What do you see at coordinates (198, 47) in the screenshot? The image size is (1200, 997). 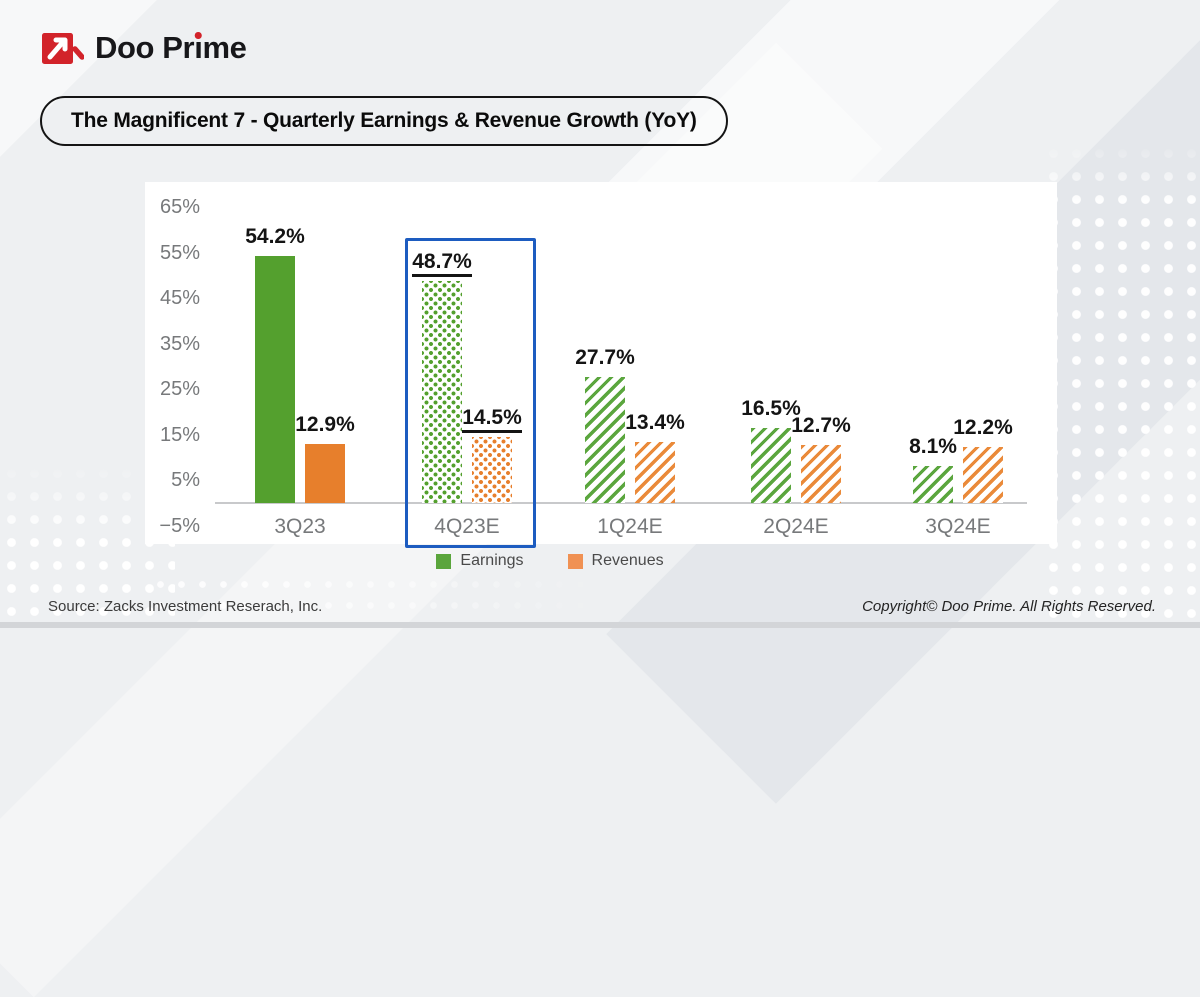 I see `brand-i-red-dot: ı` at bounding box center [198, 47].